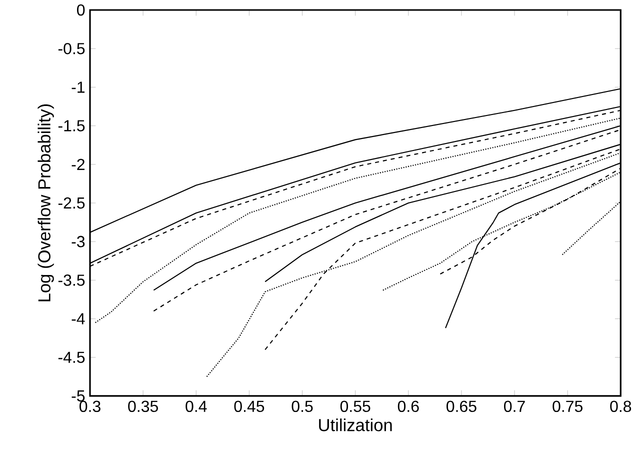  What do you see at coordinates (81, 10) in the screenshot?
I see `y-tick-label: 0` at bounding box center [81, 10].